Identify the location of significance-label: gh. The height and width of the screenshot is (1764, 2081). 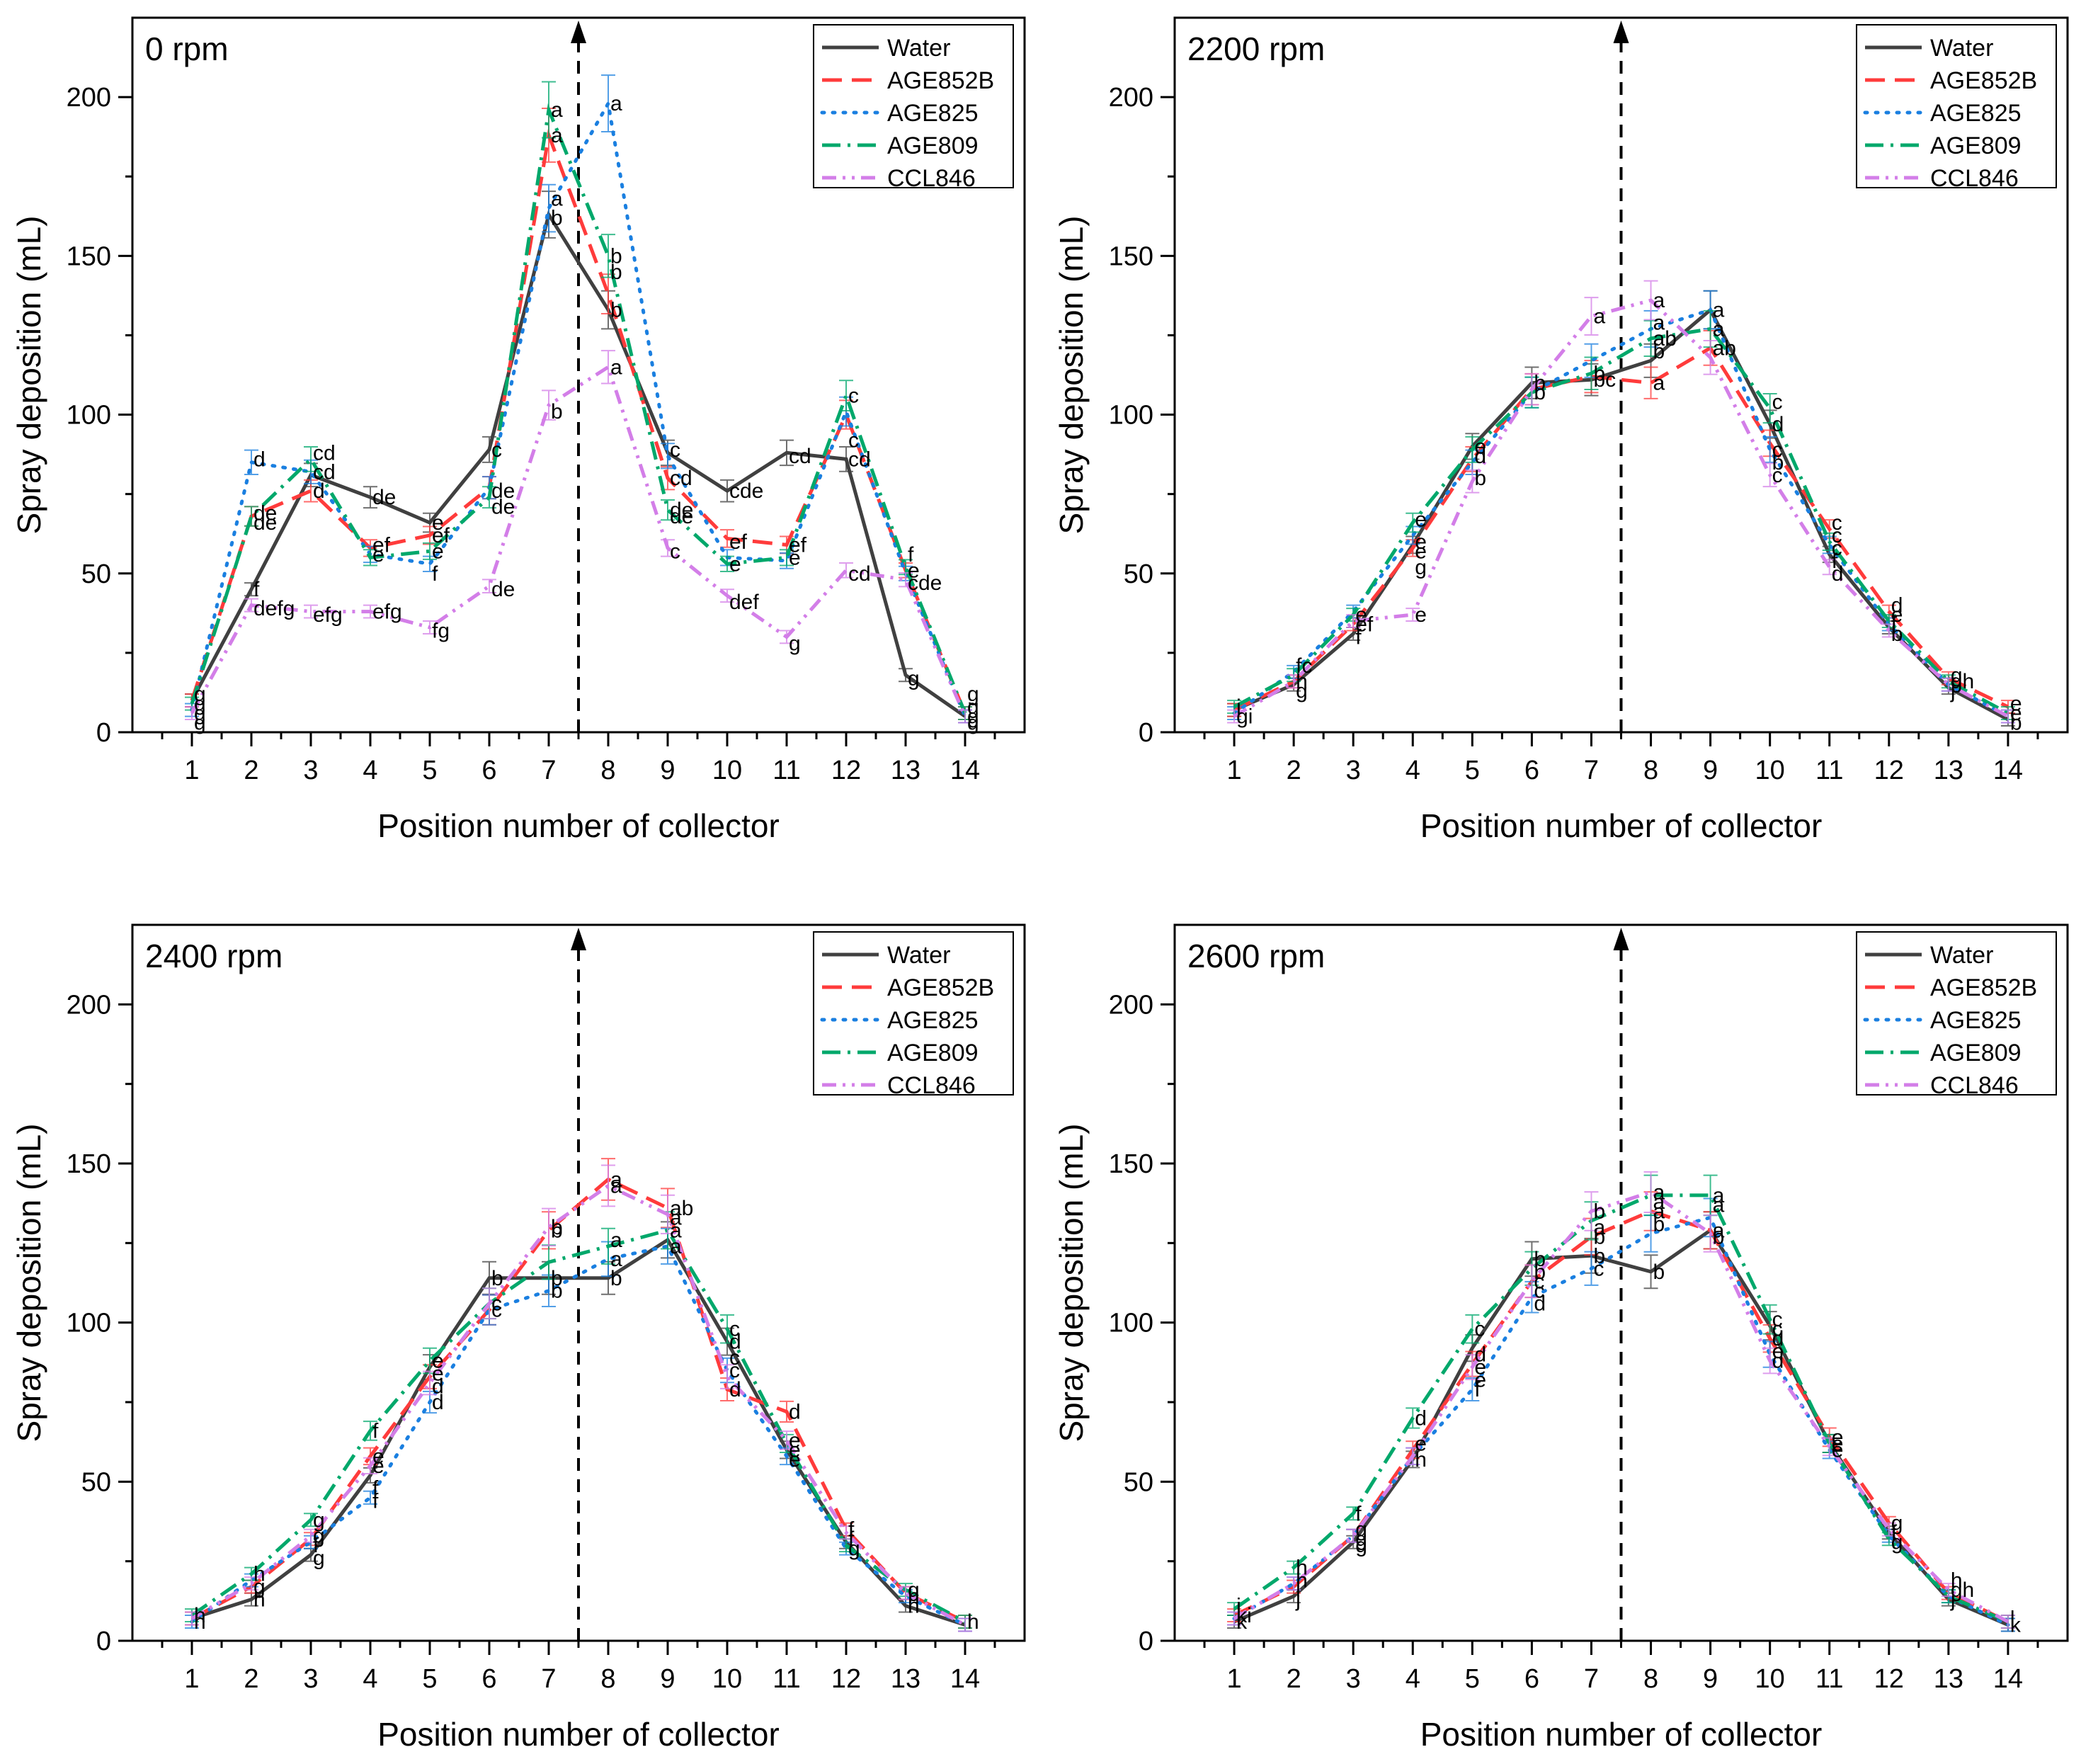
(1962, 681).